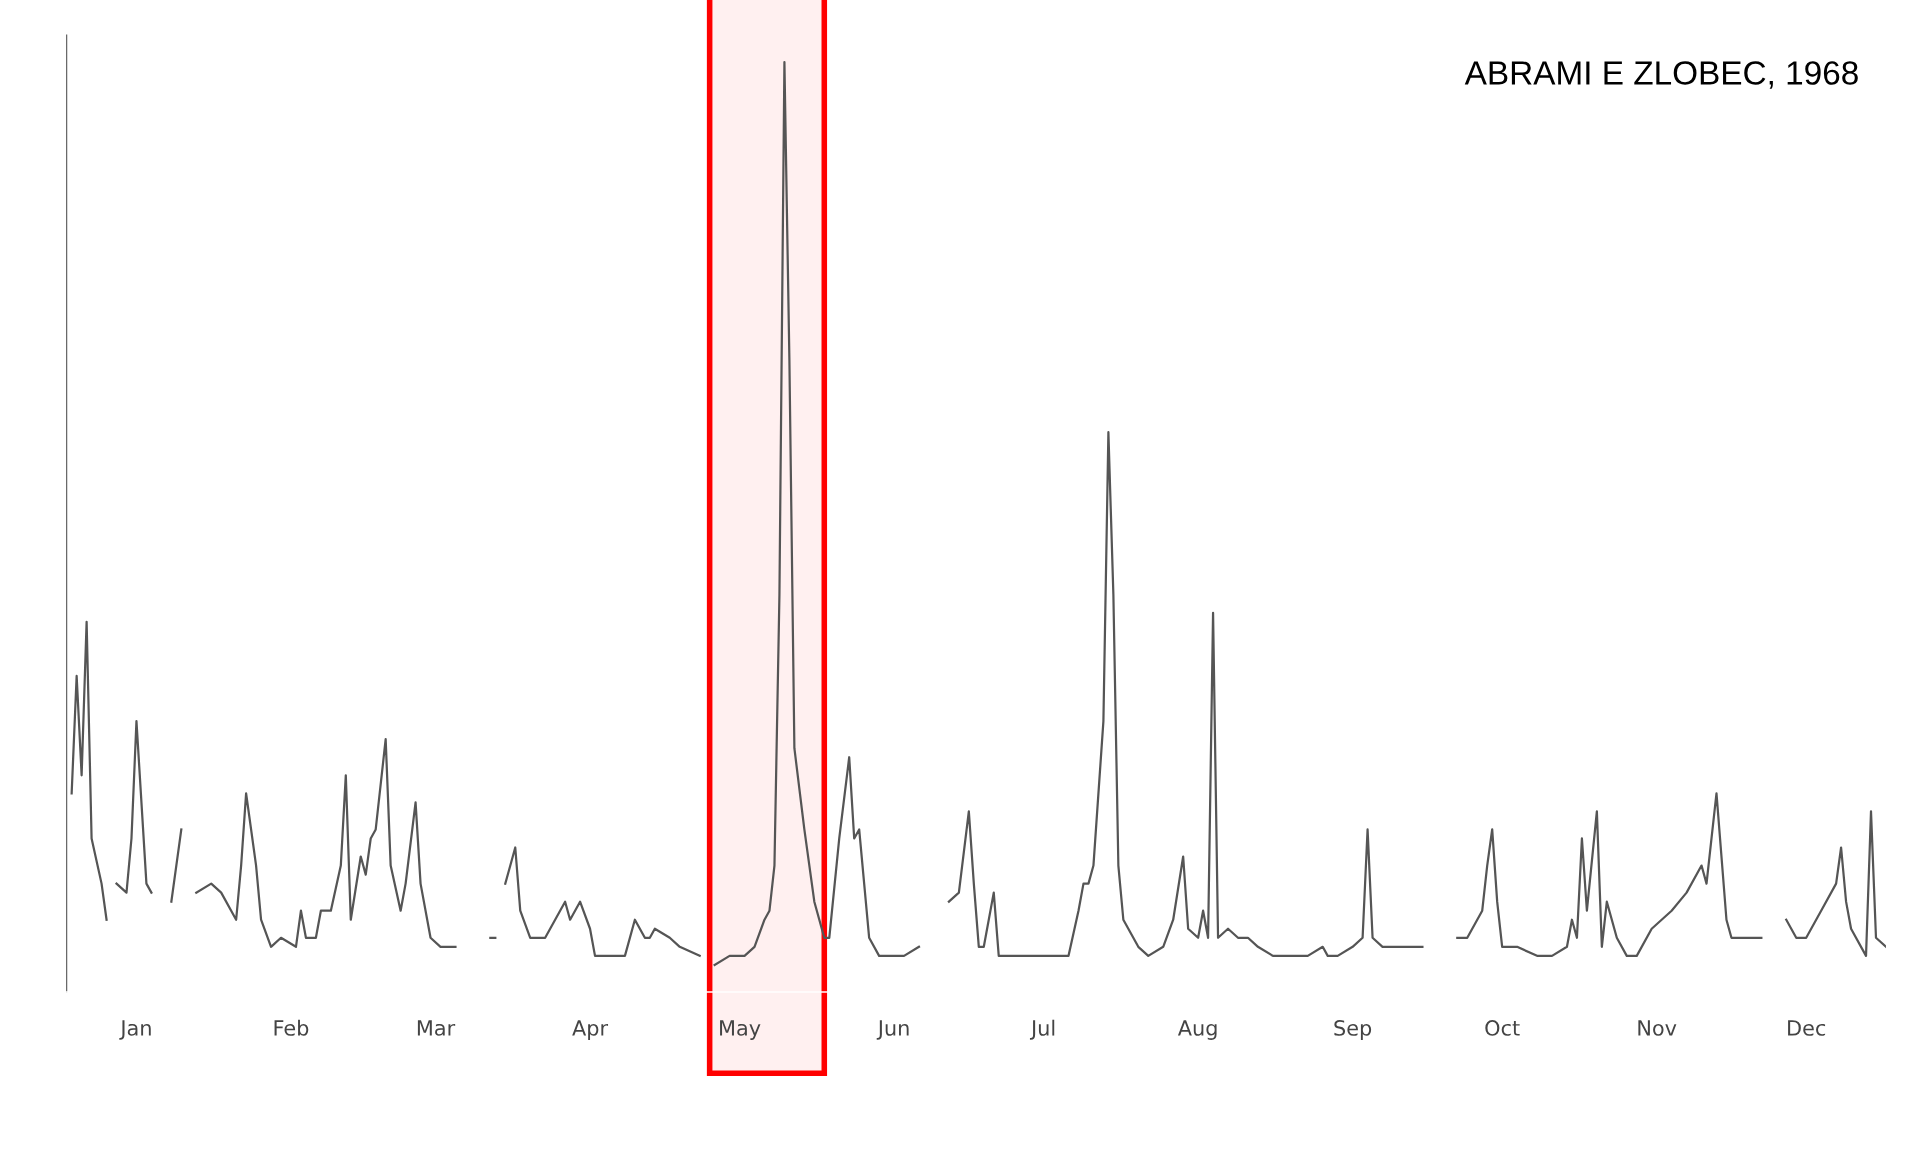  Describe the element at coordinates (1353, 1030) in the screenshot. I see `x-tick-label: Sep` at that location.